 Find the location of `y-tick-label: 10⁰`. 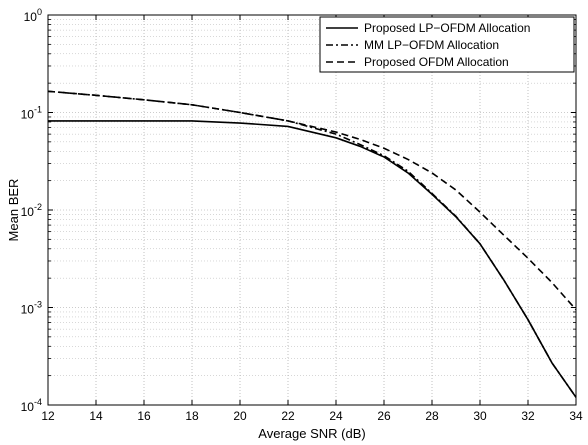

y-tick-label: 10⁰ is located at coordinates (33, 15).